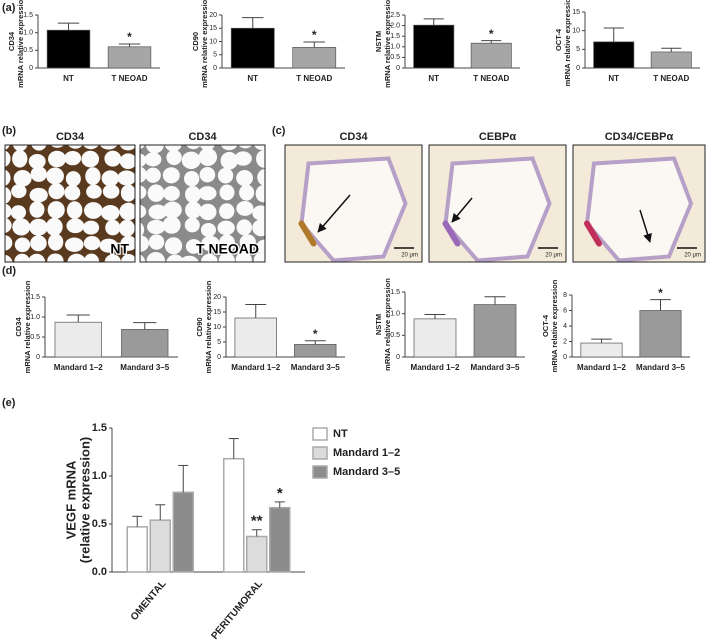 The height and width of the screenshot is (642, 709). Describe the element at coordinates (553, 256) in the screenshot. I see `scale-bar-label: 20 μm` at that location.